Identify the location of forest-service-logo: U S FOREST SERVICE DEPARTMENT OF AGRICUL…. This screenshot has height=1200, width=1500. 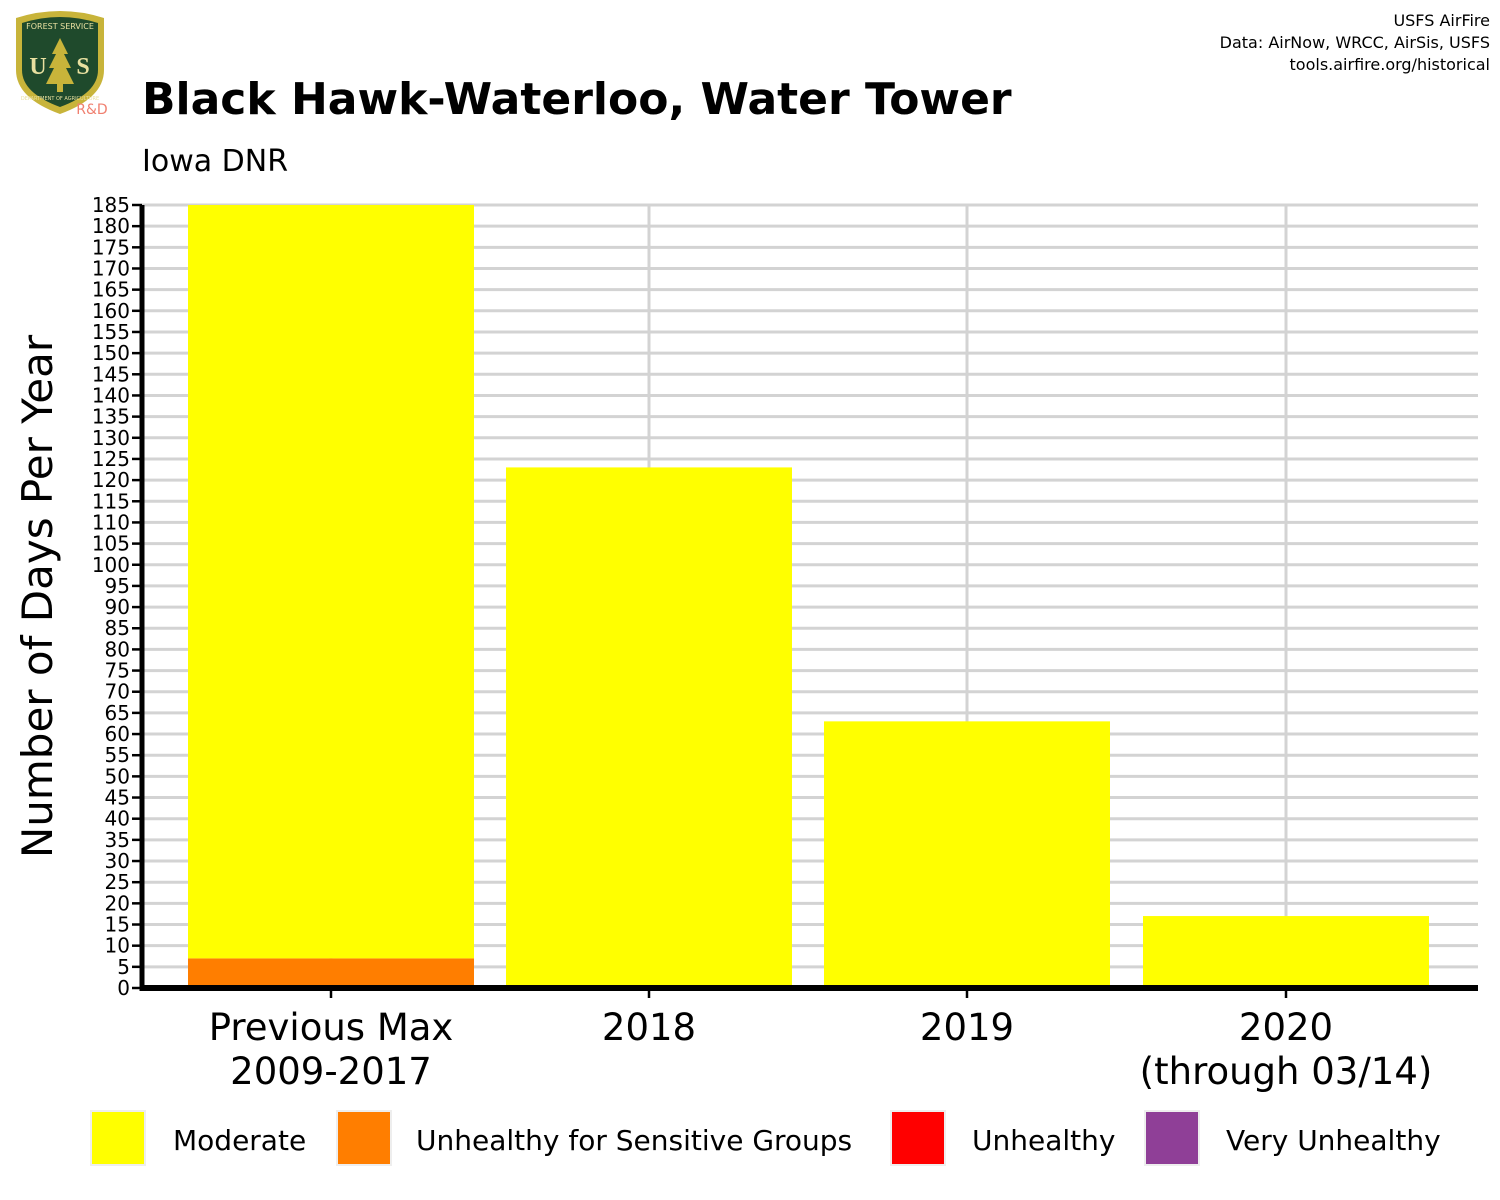
(60, 64).